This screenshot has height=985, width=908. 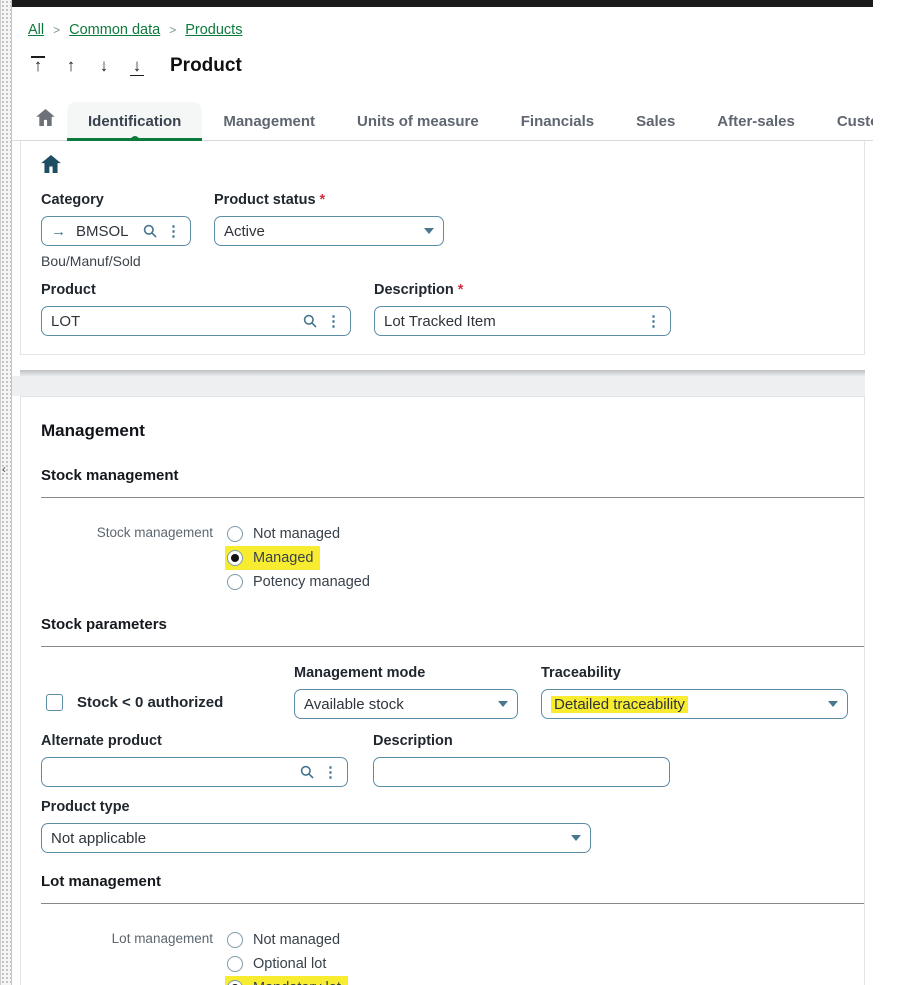 What do you see at coordinates (102, 231) in the screenshot?
I see `category-value: BMSOL` at bounding box center [102, 231].